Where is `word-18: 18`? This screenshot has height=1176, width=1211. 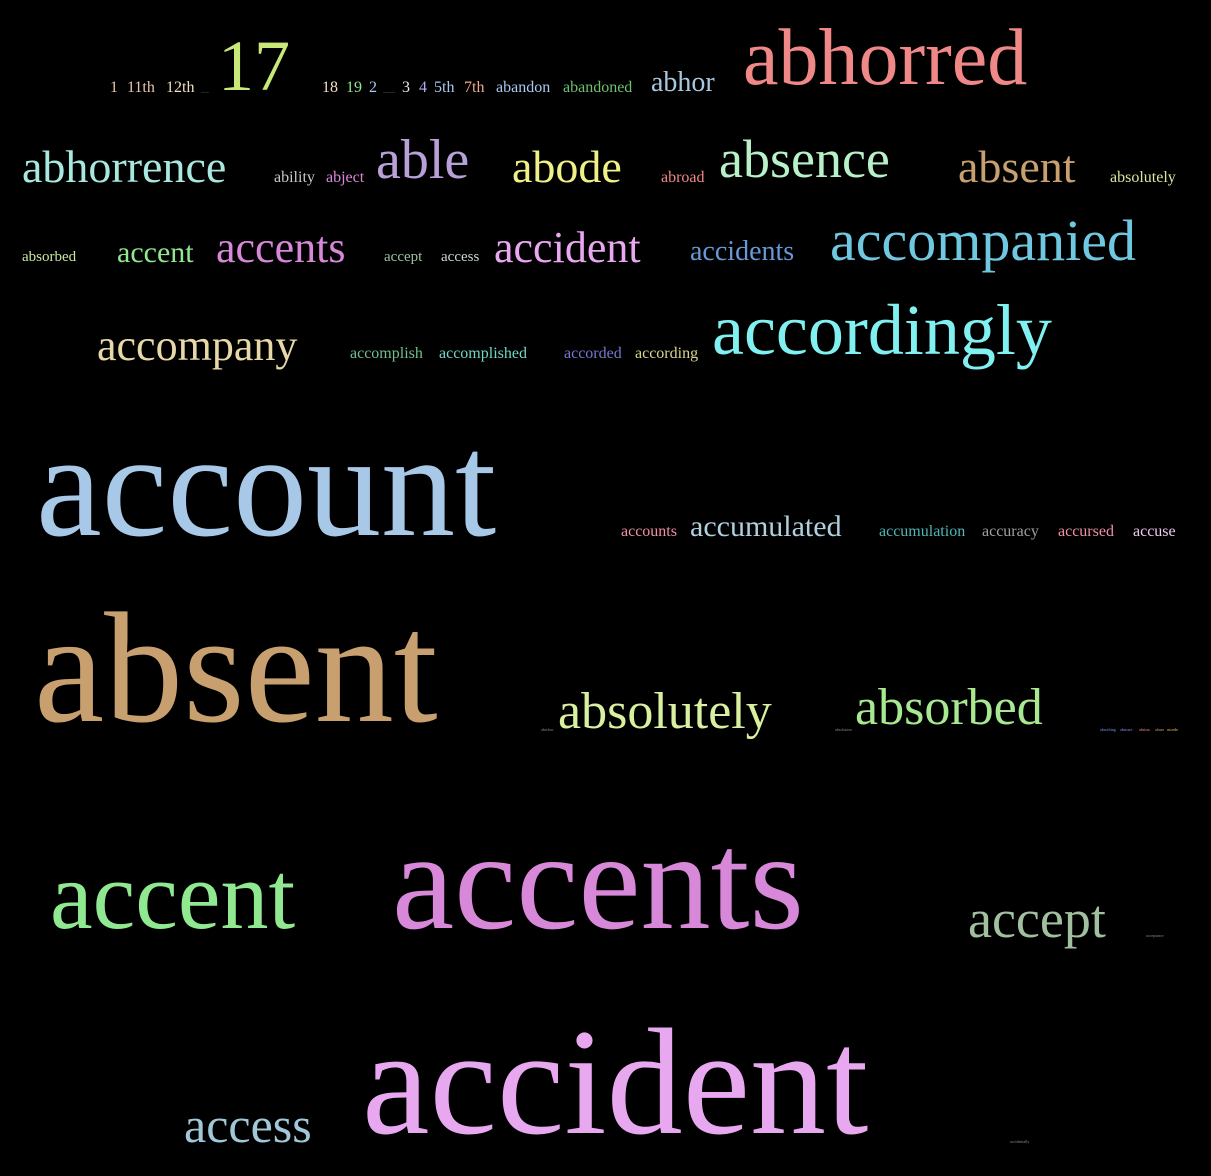
word-18: 18 is located at coordinates (330, 87).